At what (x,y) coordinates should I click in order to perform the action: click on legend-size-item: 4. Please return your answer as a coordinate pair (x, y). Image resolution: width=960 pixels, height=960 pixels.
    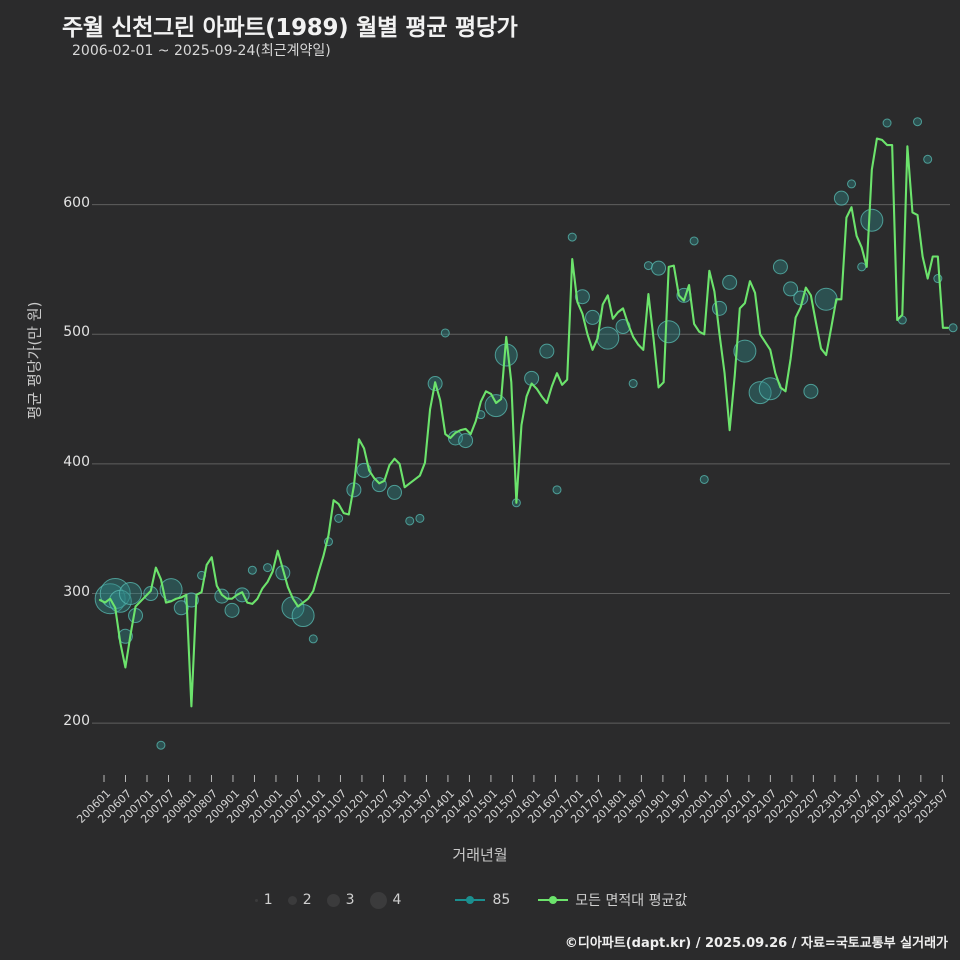
    Looking at the image, I should click on (385, 900).